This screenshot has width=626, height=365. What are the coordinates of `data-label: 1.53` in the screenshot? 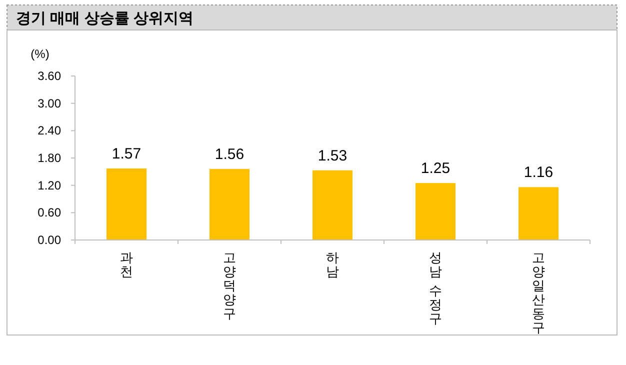 It's located at (333, 155).